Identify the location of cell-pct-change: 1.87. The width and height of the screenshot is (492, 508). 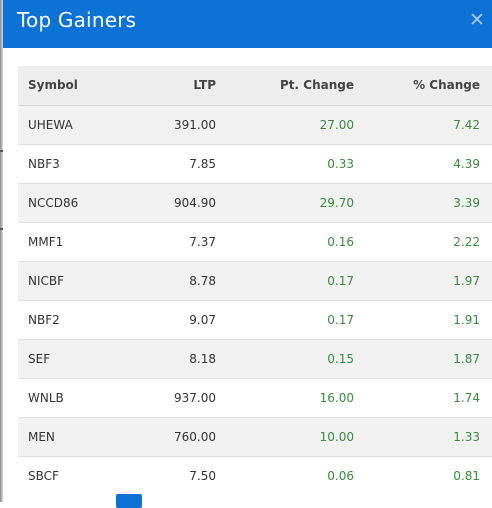
(423, 358).